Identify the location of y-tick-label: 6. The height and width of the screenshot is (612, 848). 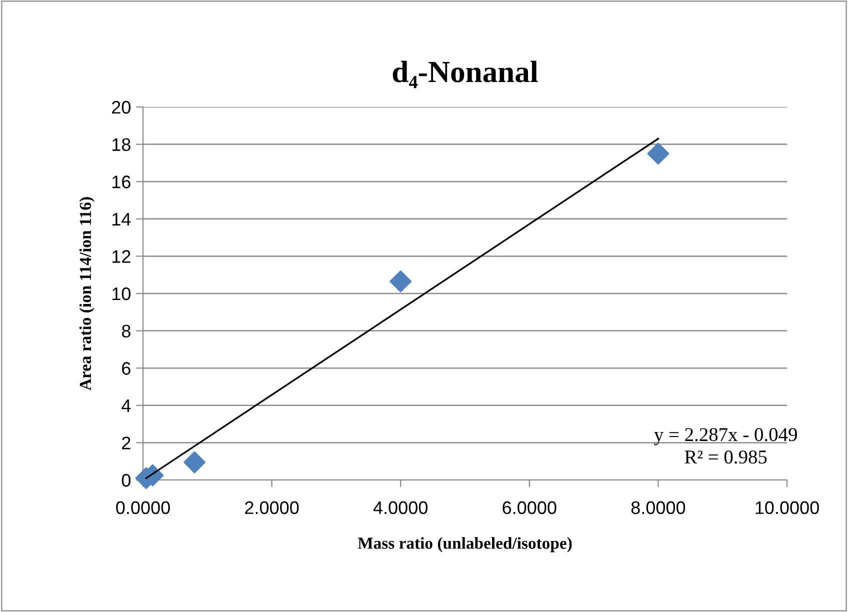
(126, 368).